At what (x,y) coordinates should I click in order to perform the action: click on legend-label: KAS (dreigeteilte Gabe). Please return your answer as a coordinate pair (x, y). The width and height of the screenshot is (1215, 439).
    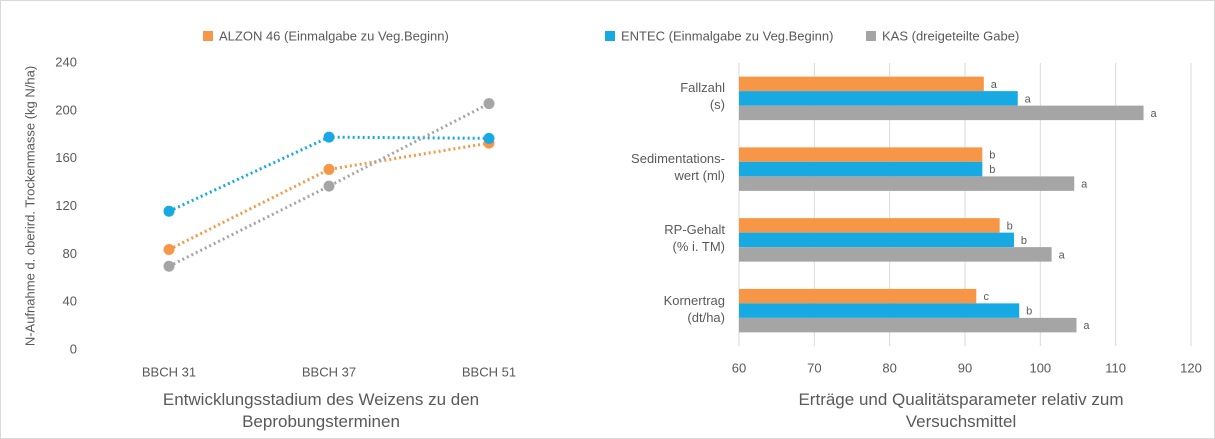
    Looking at the image, I should click on (950, 35).